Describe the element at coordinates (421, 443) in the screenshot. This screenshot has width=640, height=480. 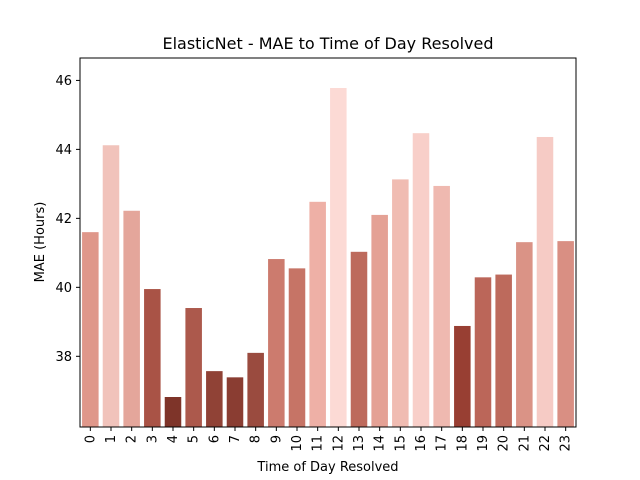
I see `x-tick-label: 16` at that location.